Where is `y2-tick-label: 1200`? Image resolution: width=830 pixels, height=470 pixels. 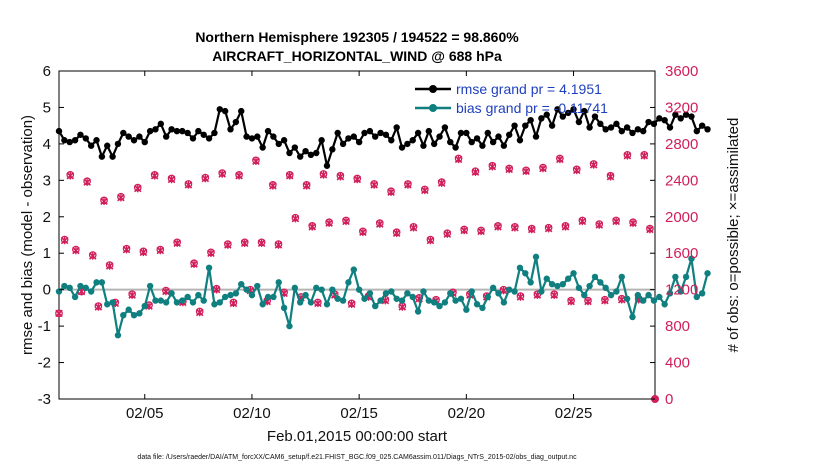 y2-tick-label: 1200 is located at coordinates (681, 290).